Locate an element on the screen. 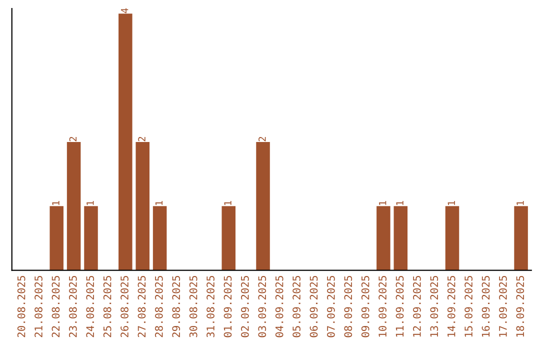 This screenshot has height=340, width=540. x-tick-label: 16.09.2025 is located at coordinates (486, 306).